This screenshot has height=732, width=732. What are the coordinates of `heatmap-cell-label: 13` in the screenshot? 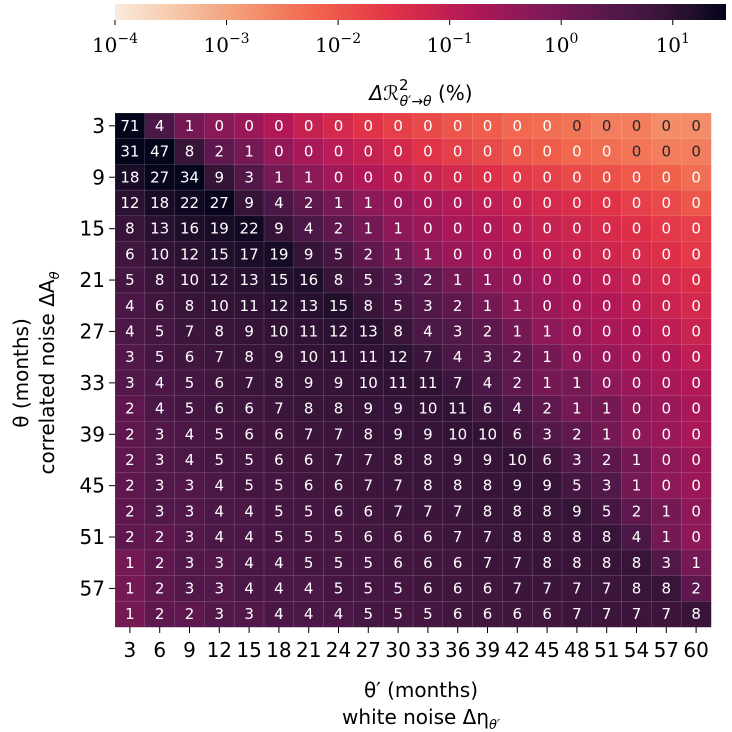 It's located at (249, 280).